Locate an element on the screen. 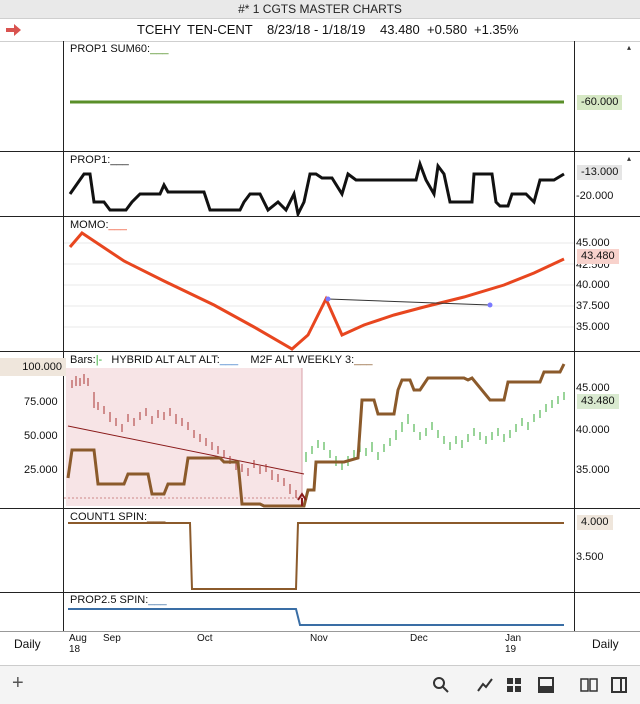  year-label: 18 is located at coordinates (75, 649).